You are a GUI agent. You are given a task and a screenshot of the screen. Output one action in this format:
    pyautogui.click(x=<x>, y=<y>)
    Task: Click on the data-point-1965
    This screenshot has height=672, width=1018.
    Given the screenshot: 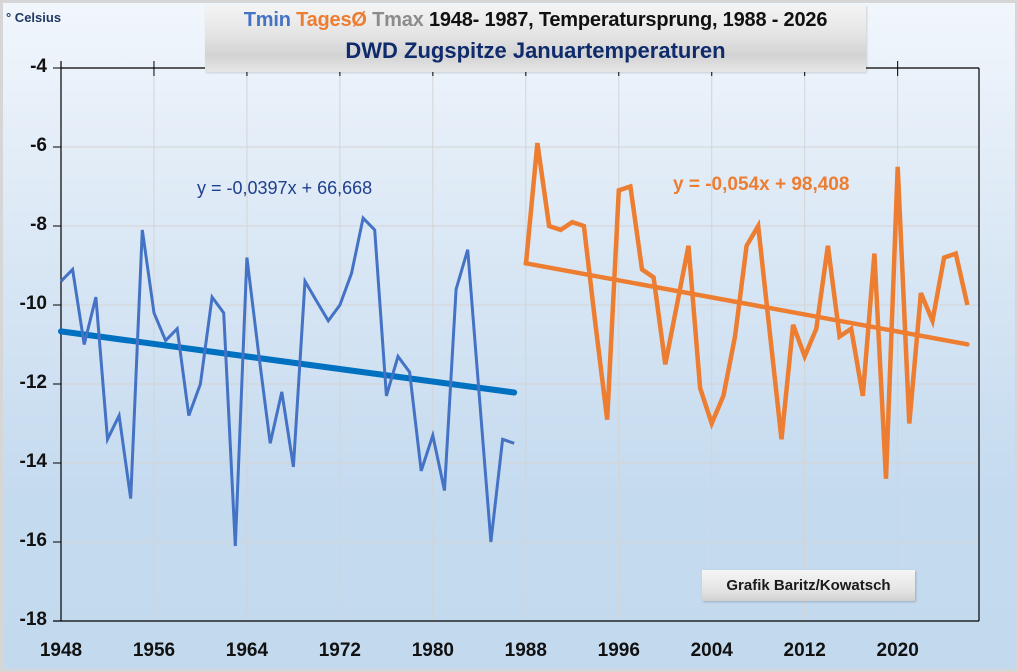 What is the action you would take?
    pyautogui.click(x=258, y=352)
    